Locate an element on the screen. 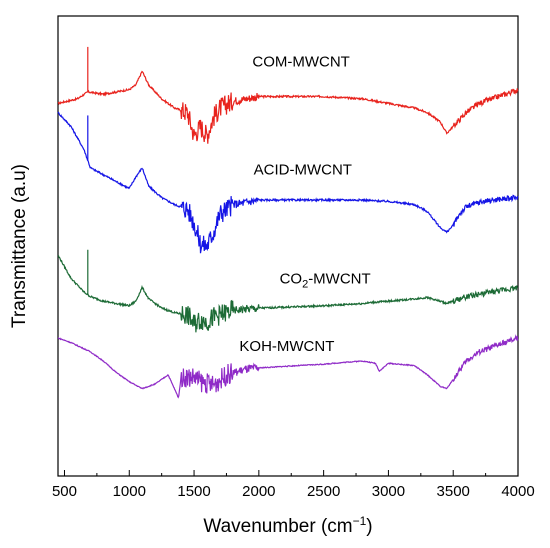 The width and height of the screenshot is (550, 548). x-tick-label: 4000 is located at coordinates (517, 491).